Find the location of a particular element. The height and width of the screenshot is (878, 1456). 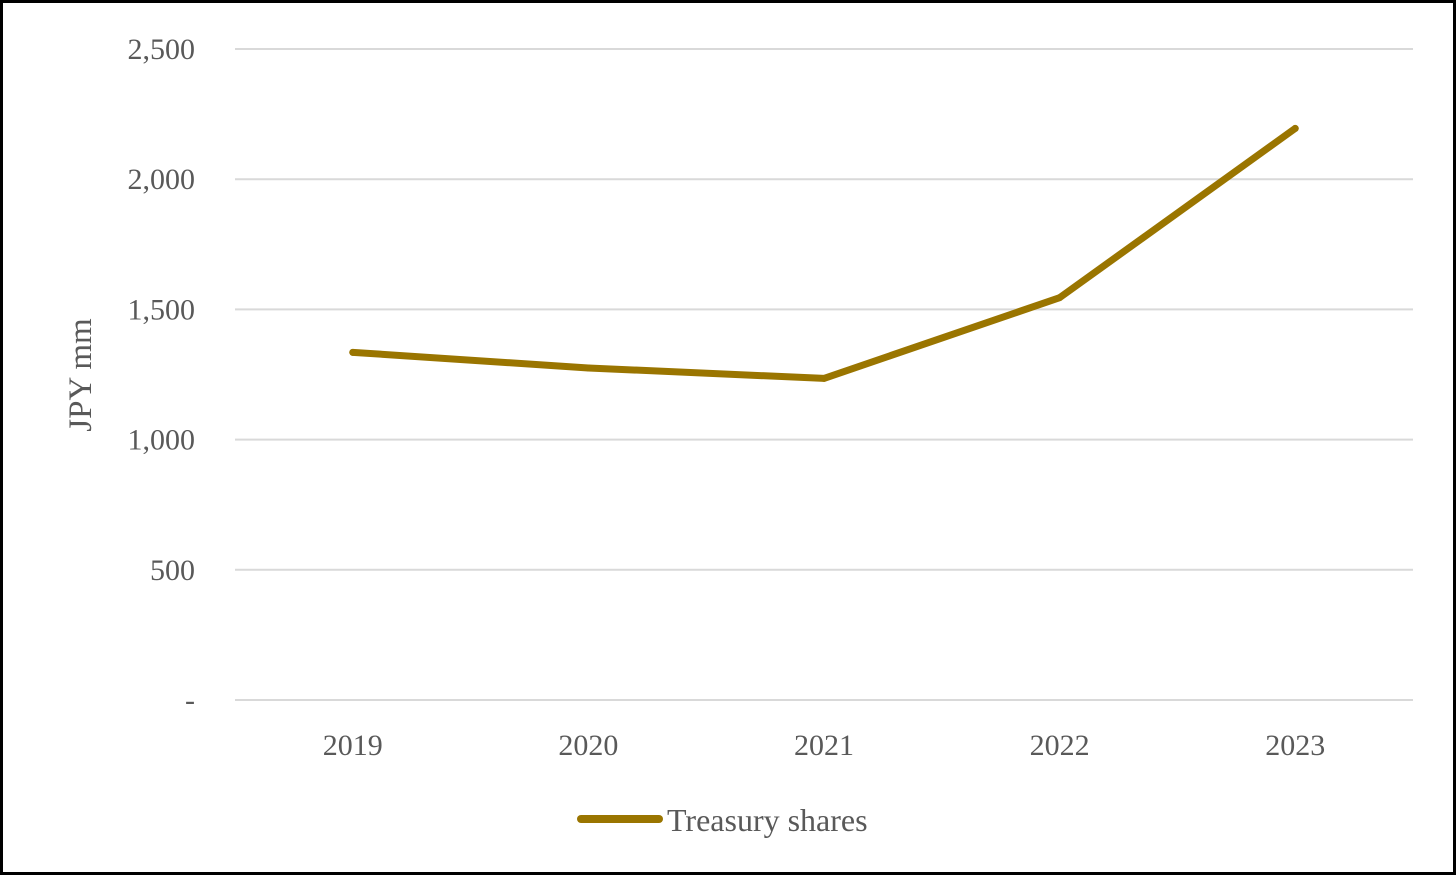

x-tick-label: 2021 is located at coordinates (824, 745).